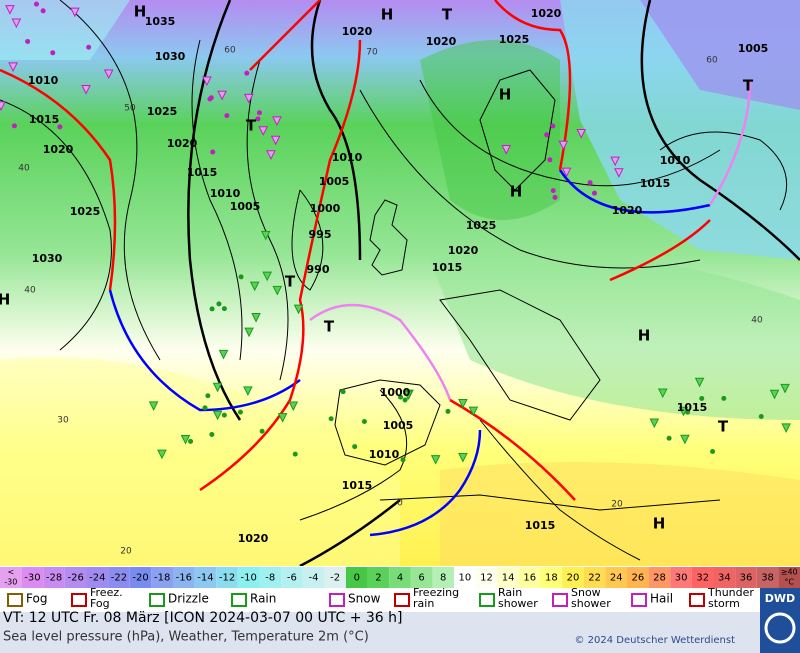 The image size is (800, 653). What do you see at coordinates (335, 578) in the screenshot?
I see `temp-label: -2` at bounding box center [335, 578].